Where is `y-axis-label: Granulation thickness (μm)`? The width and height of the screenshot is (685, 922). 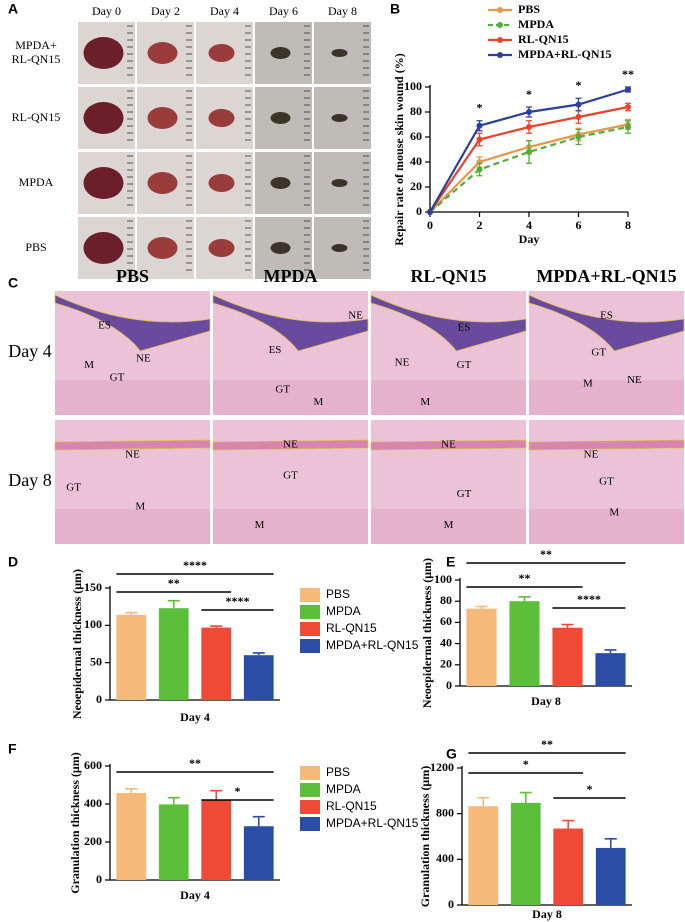
y-axis-label: Granulation thickness (μm) is located at coordinates (425, 836).